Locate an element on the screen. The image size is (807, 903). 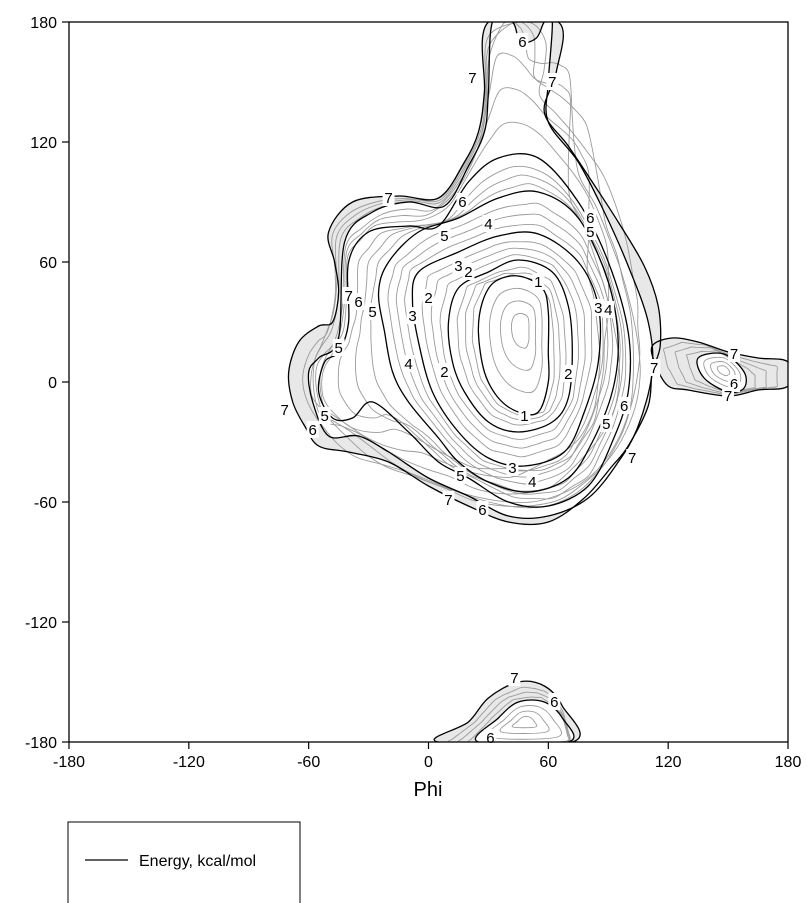
legend-box is located at coordinates (184, 862).